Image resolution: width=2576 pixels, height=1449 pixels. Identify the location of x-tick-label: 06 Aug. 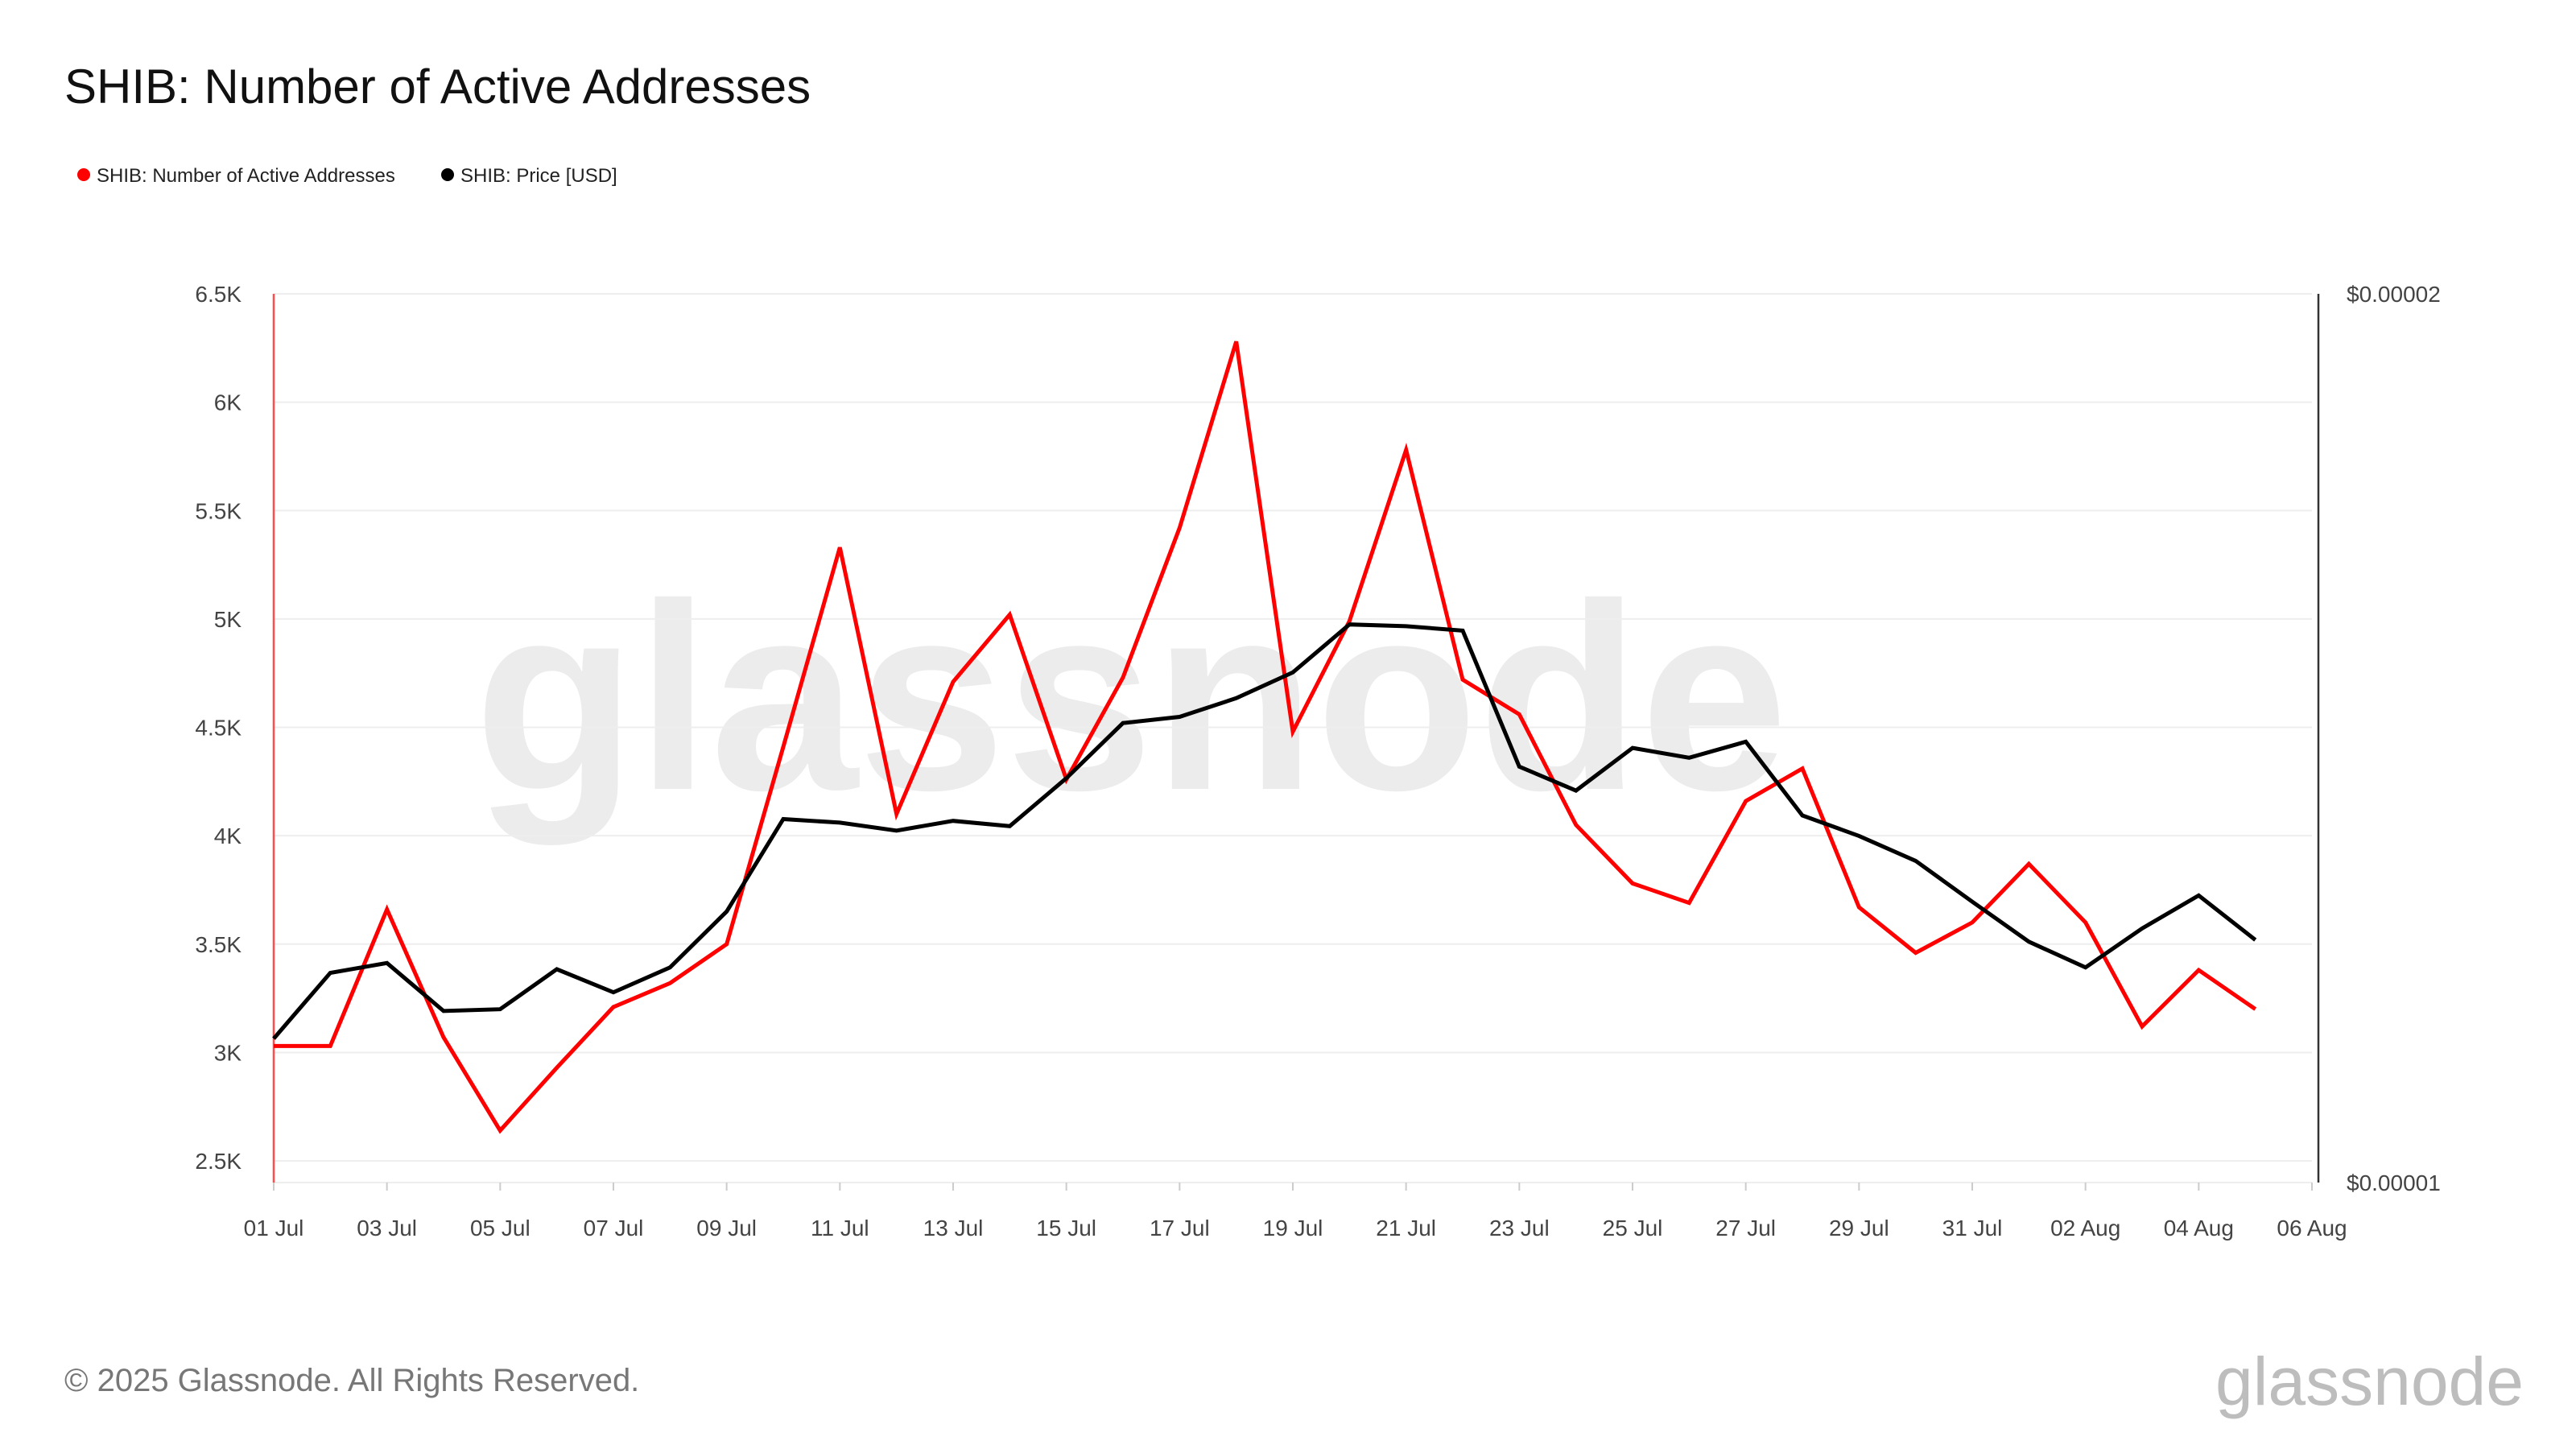
(2312, 1228).